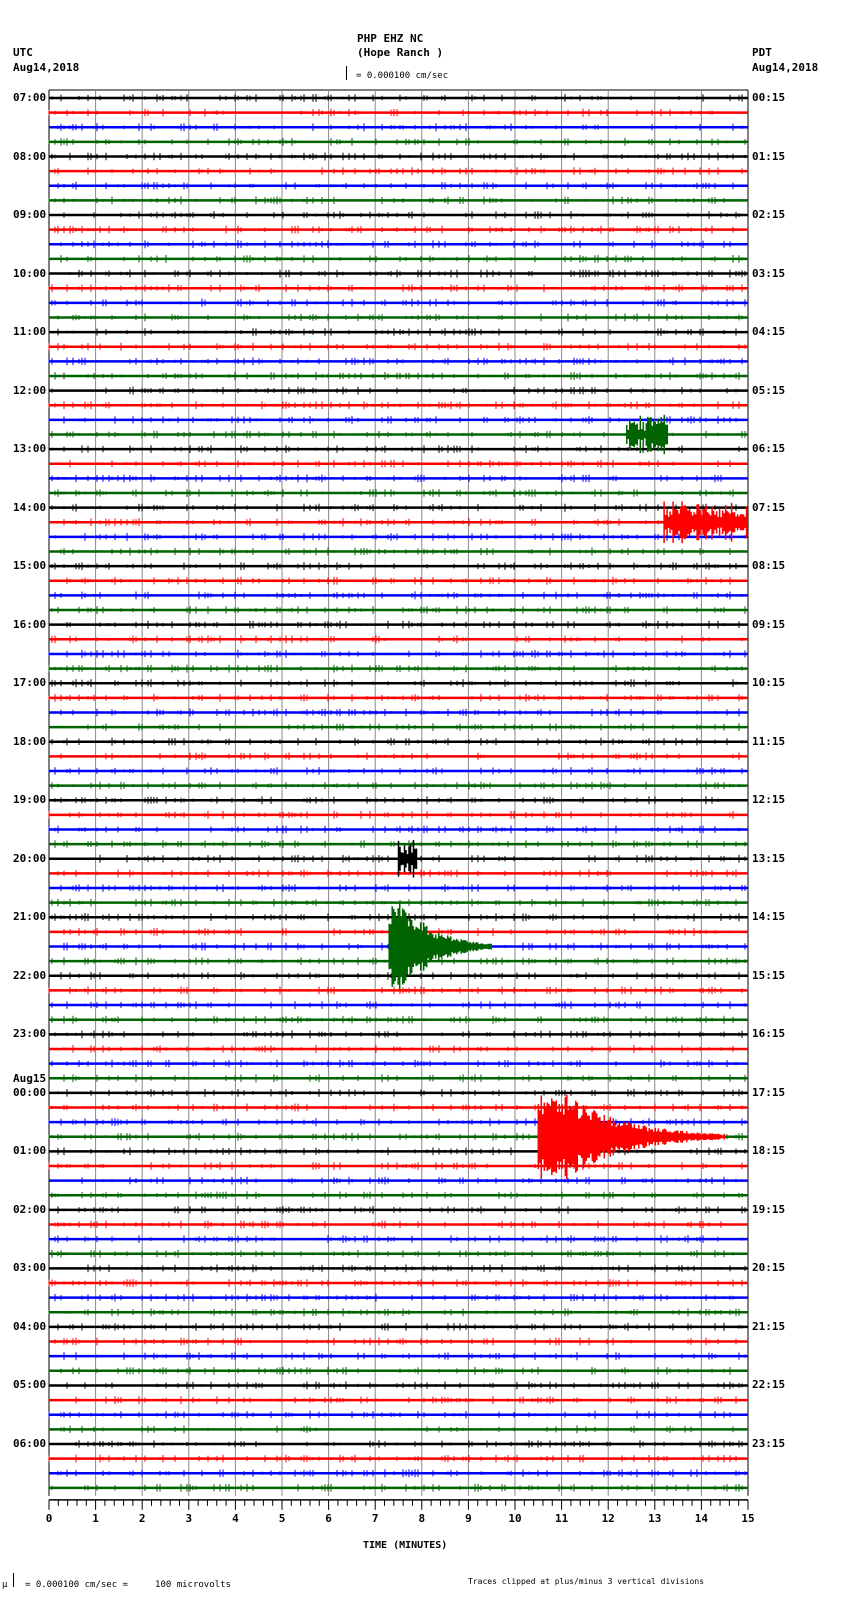  What do you see at coordinates (769, 507) in the screenshot?
I see `pdt-hour-label: 07:15` at bounding box center [769, 507].